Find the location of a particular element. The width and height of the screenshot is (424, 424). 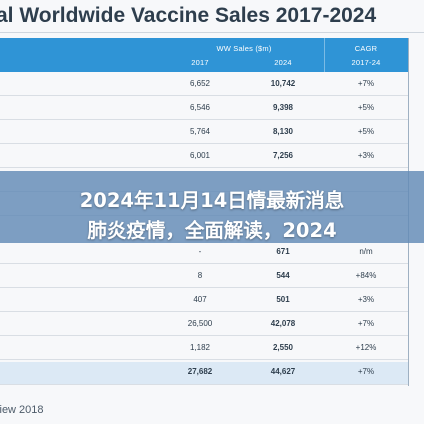

cell-2017: 26,500 is located at coordinates (200, 323).